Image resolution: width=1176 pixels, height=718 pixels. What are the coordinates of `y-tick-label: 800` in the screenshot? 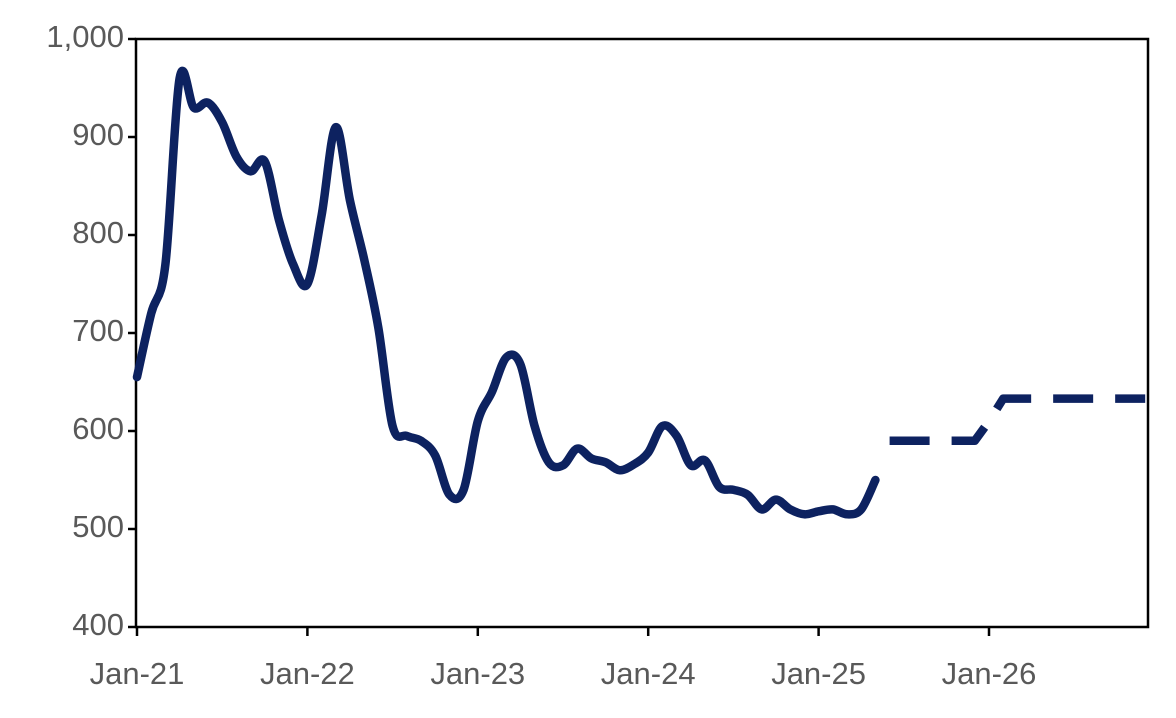 It's located at (98, 232).